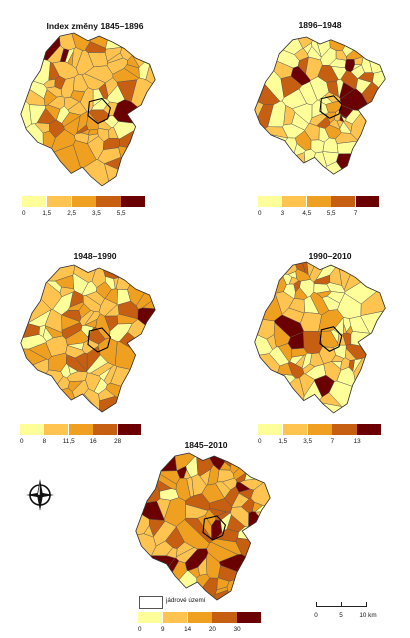 The height and width of the screenshot is (638, 410). I want to click on map-1896-1948, so click(320, 105).